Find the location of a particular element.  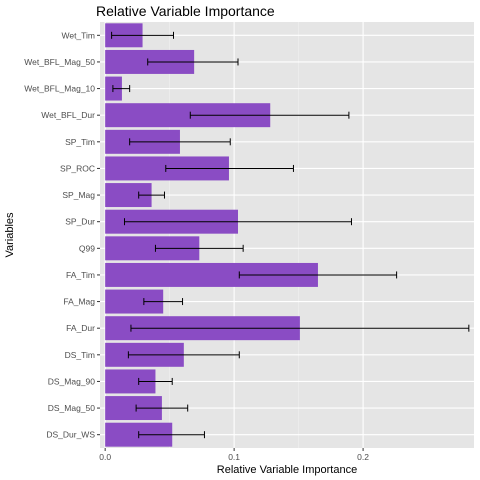

x-axis-title: Relative Variable Importance is located at coordinates (287, 470).